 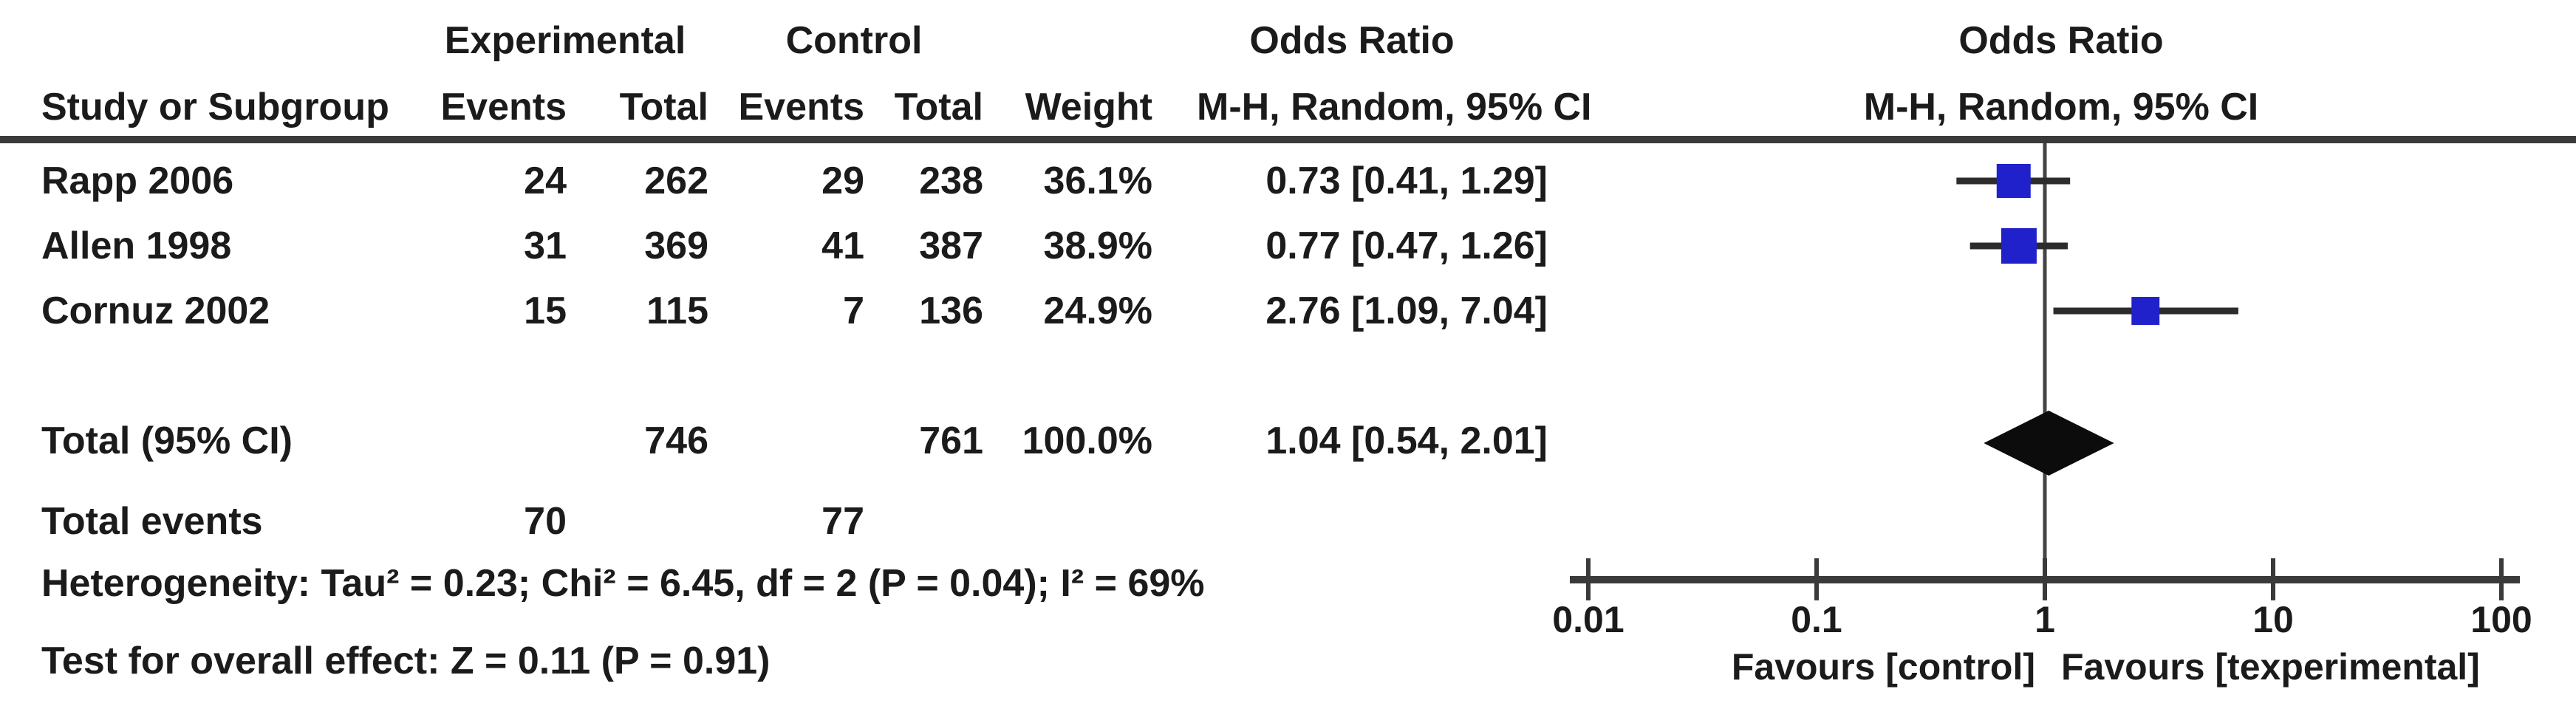 What do you see at coordinates (663, 108) in the screenshot?
I see `column-header-exp-total: Total` at bounding box center [663, 108].